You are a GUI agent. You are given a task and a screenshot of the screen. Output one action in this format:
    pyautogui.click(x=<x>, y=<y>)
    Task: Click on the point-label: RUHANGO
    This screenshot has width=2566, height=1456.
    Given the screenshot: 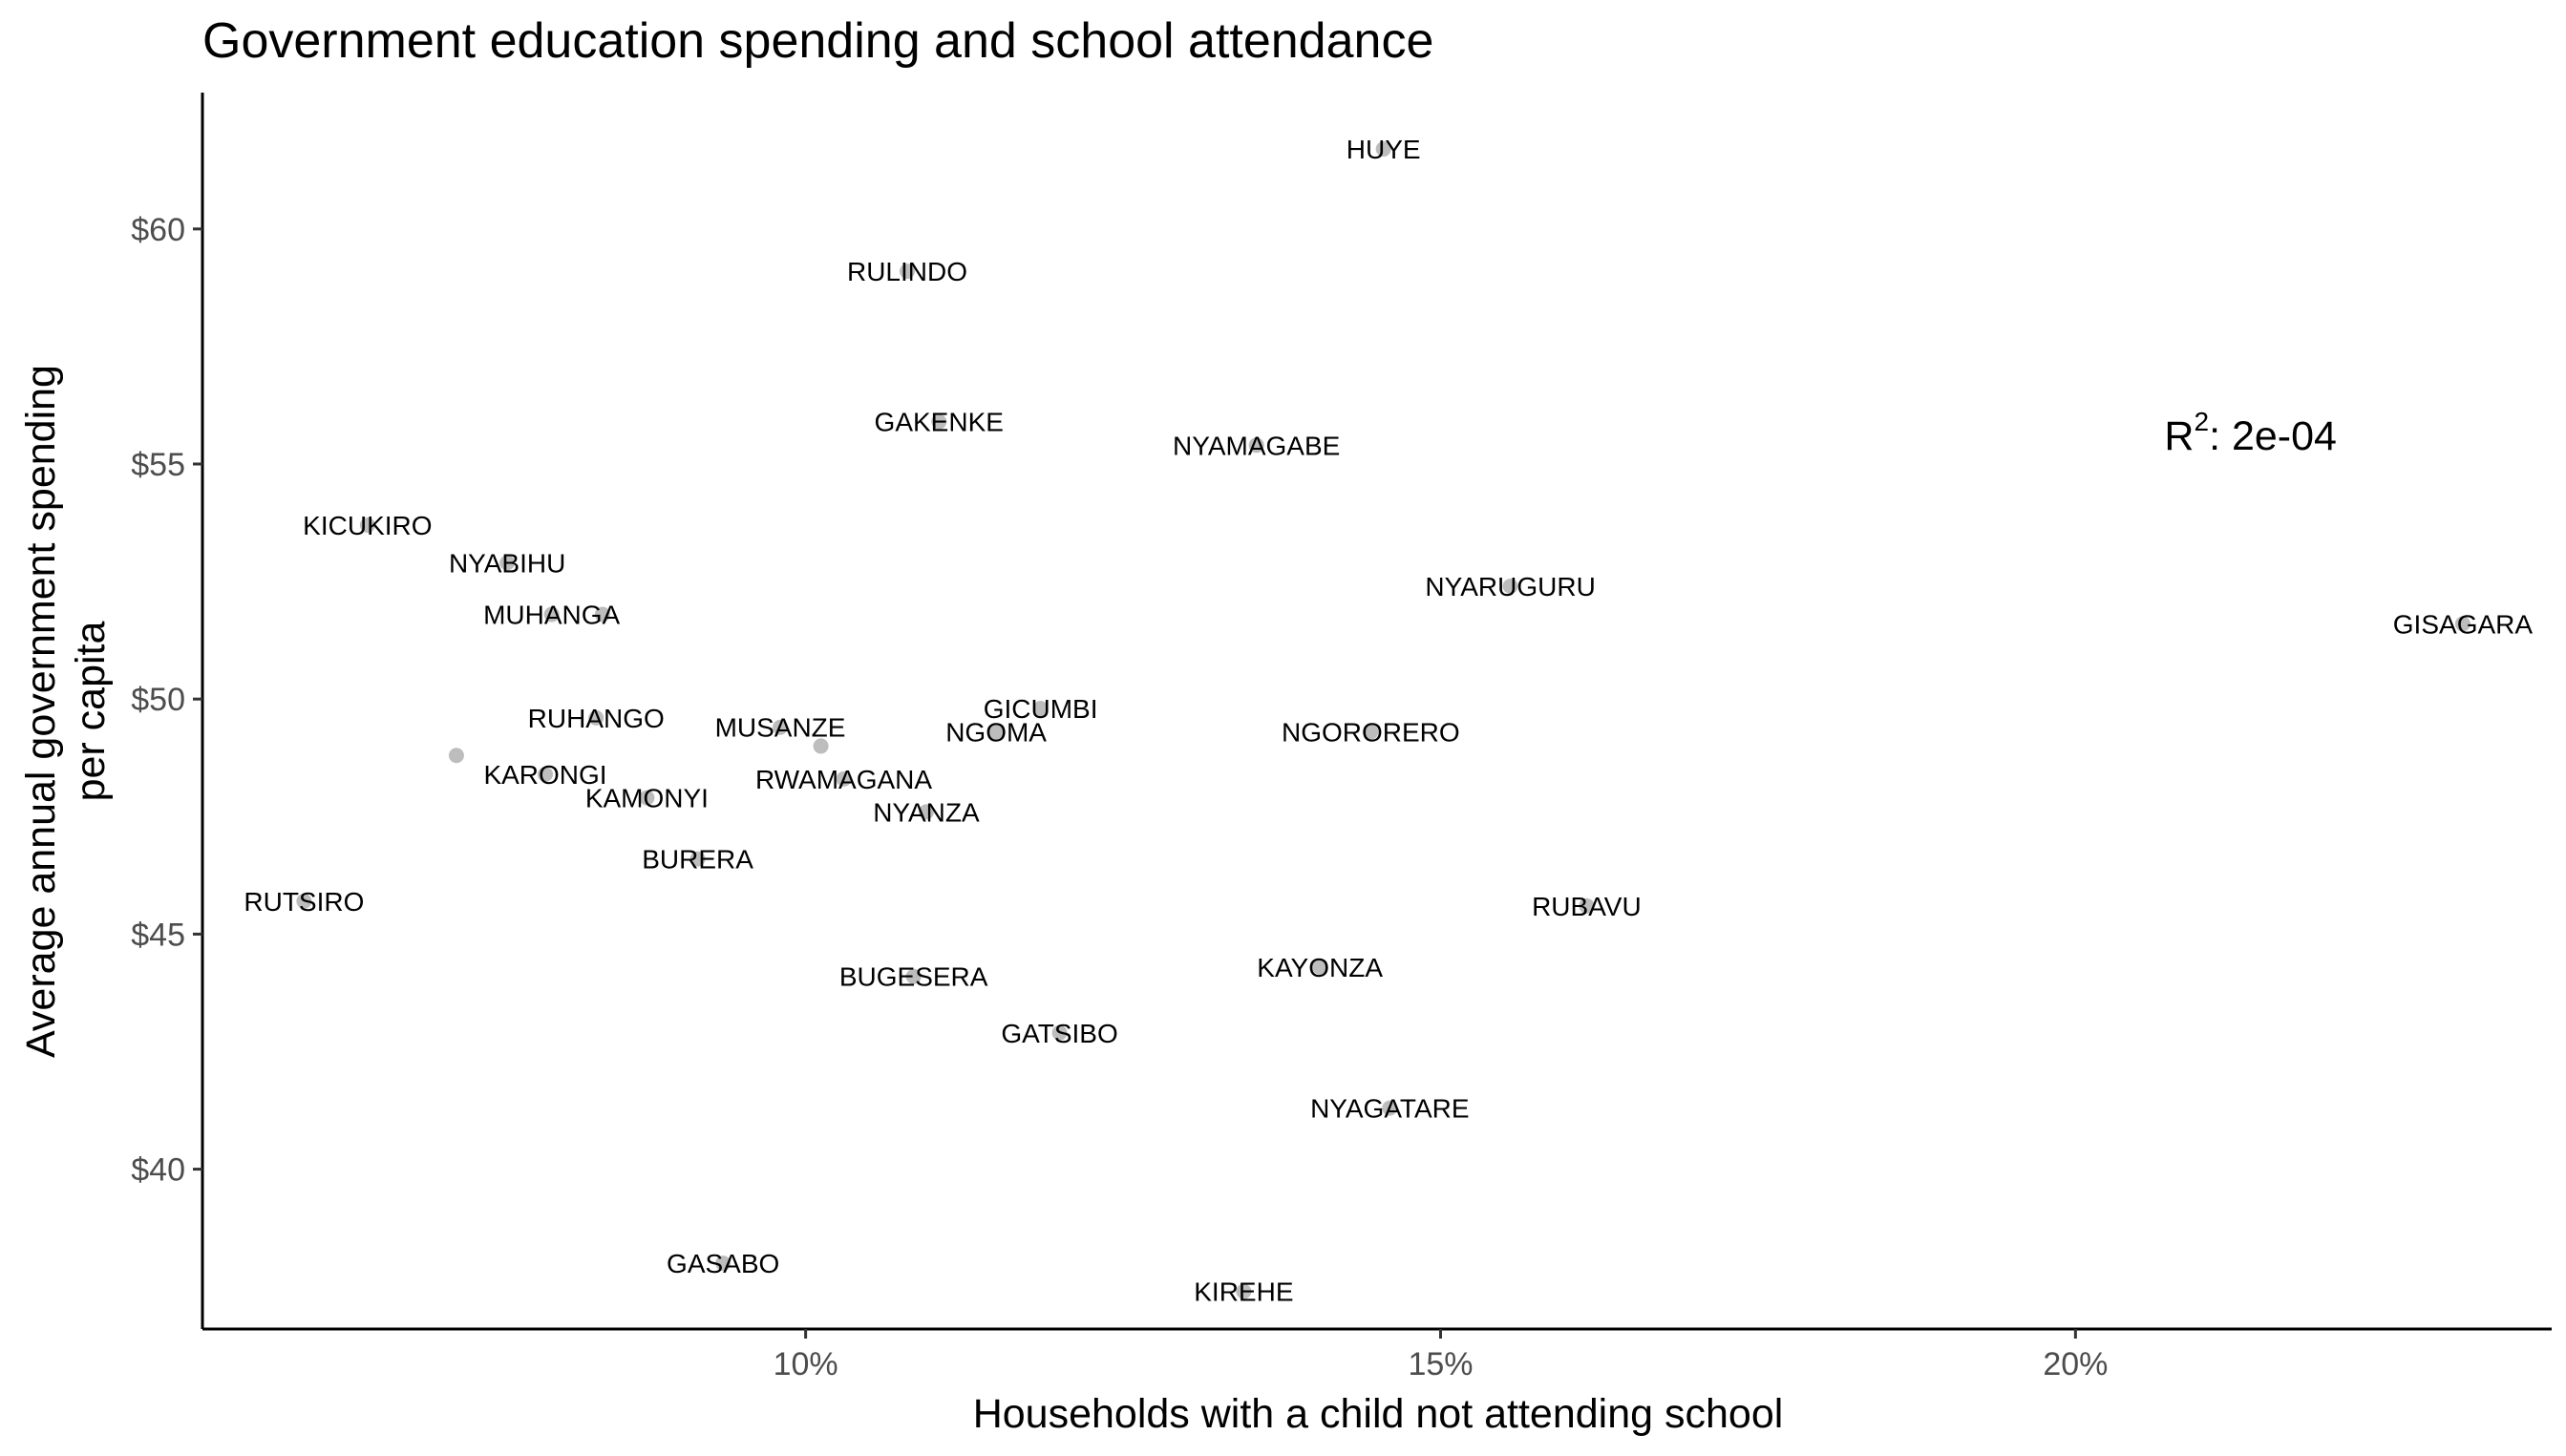 What is the action you would take?
    pyautogui.click(x=597, y=719)
    